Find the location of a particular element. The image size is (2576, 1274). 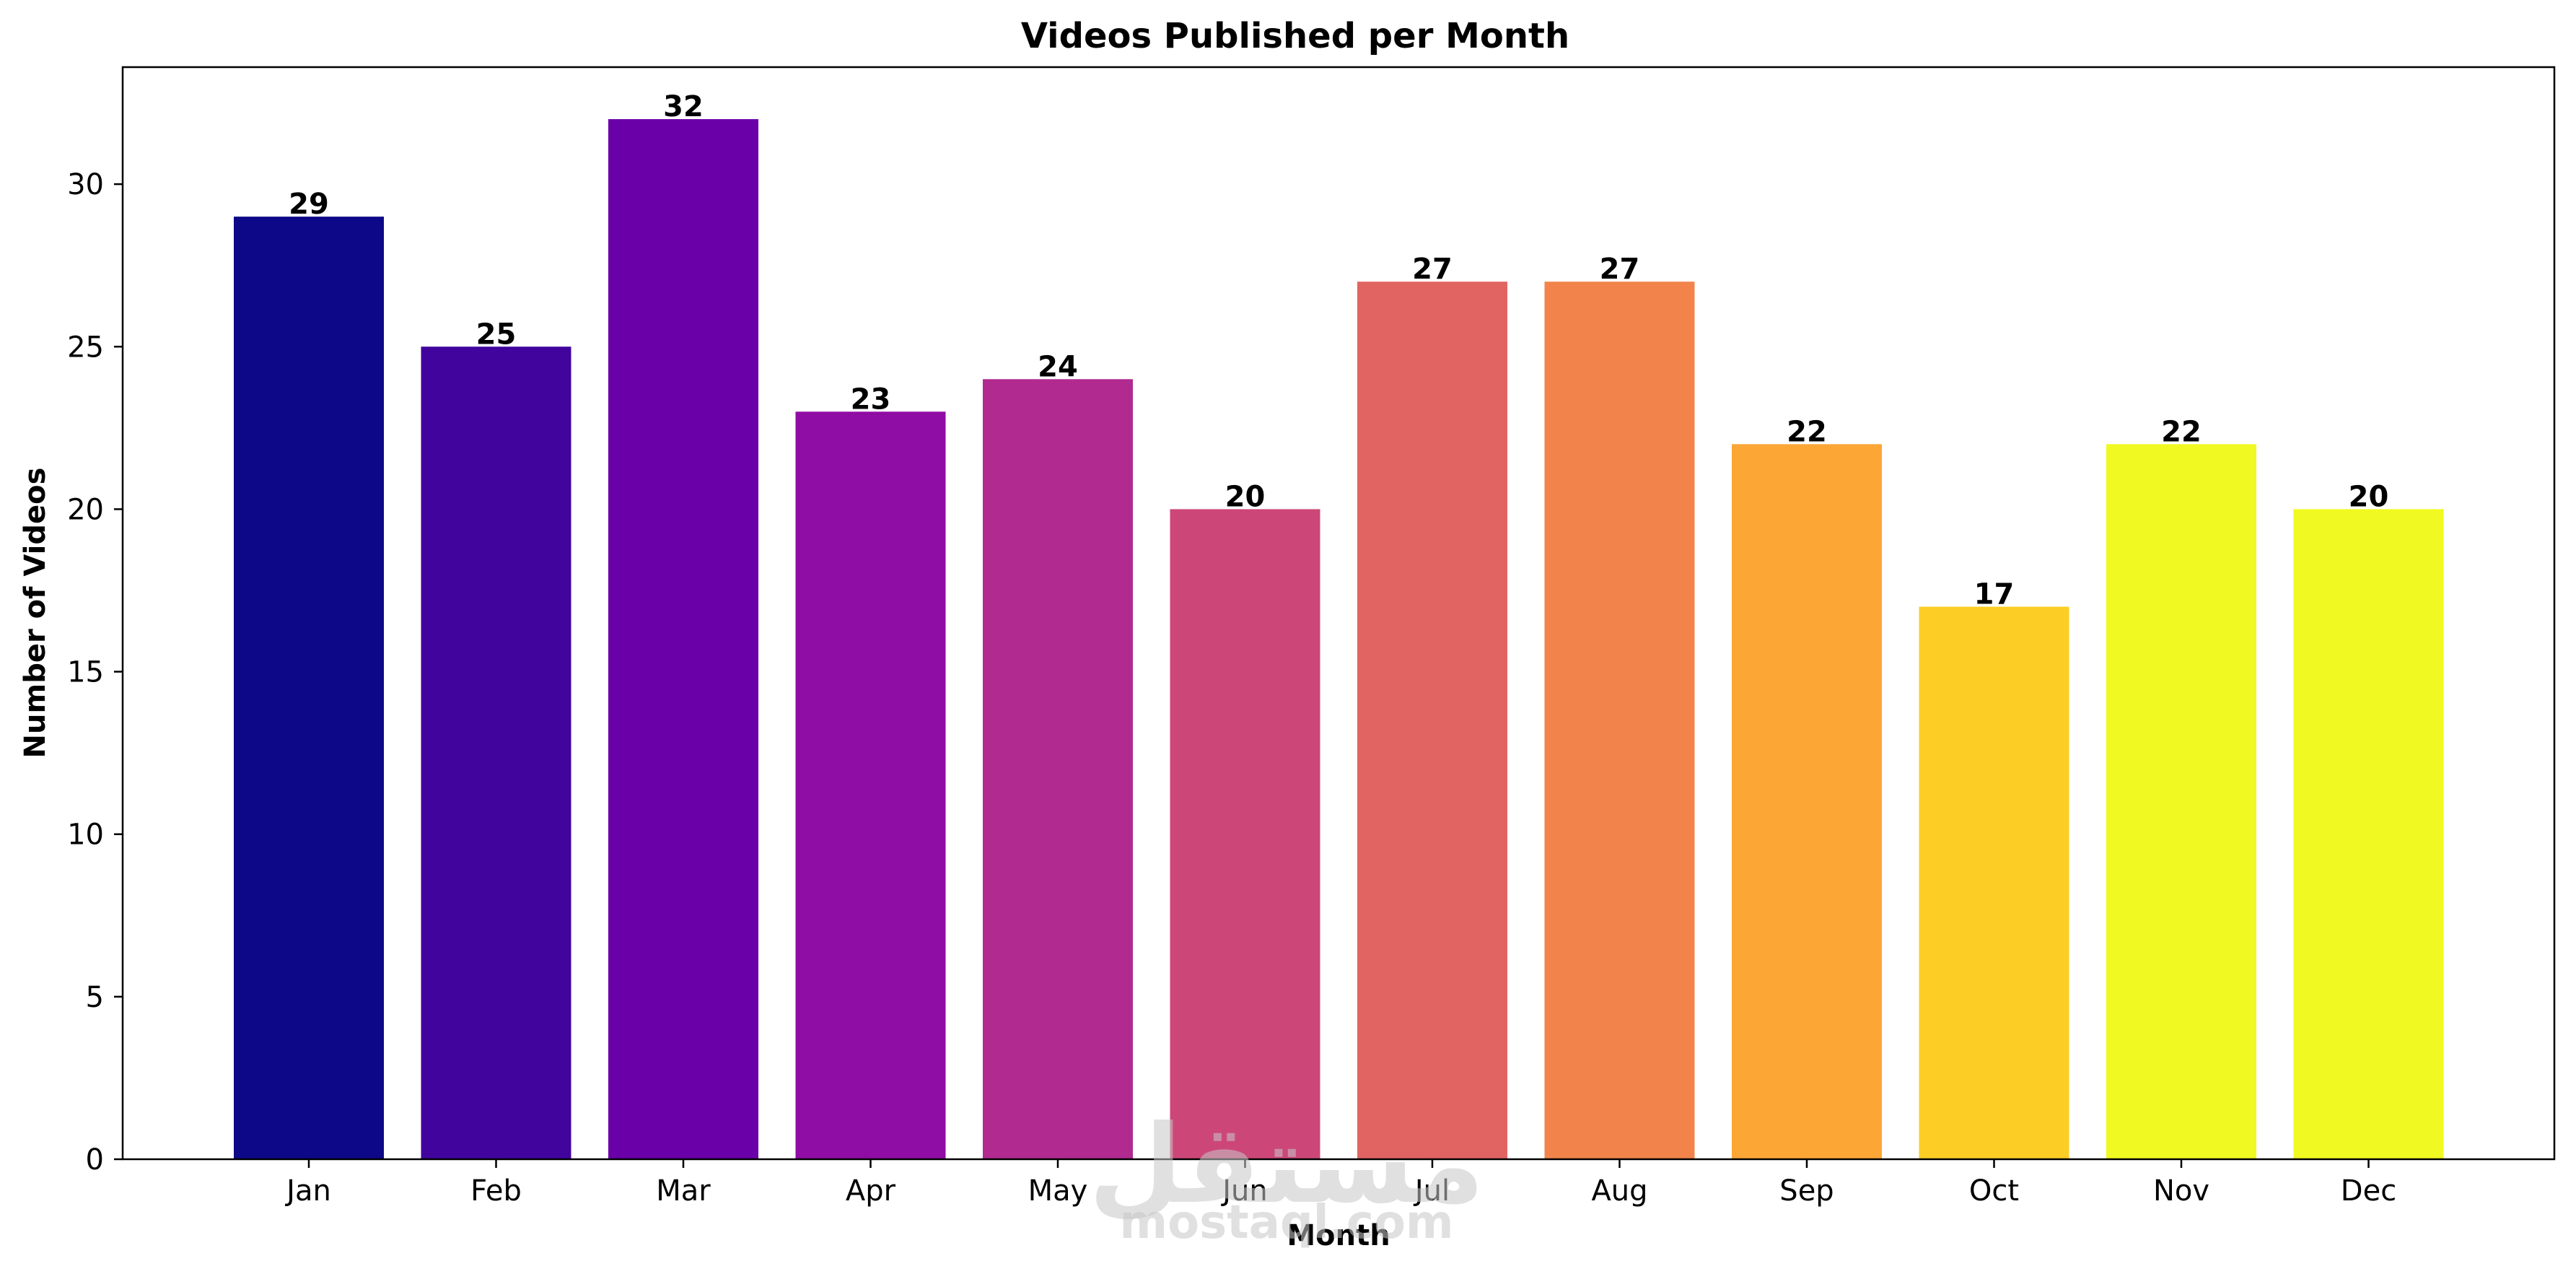

x-axis-ticks: Jan Feb Mar Apr May Jun Jul Aug Sep Oct Nov Dec is located at coordinates (1340, 1183).